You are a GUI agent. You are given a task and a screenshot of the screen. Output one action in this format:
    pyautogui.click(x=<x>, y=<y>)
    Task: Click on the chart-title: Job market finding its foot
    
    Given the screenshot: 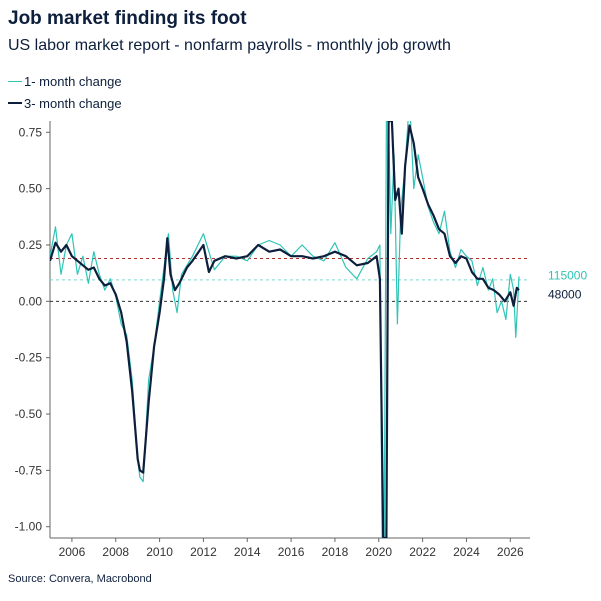 What is the action you would take?
    pyautogui.click(x=127, y=18)
    